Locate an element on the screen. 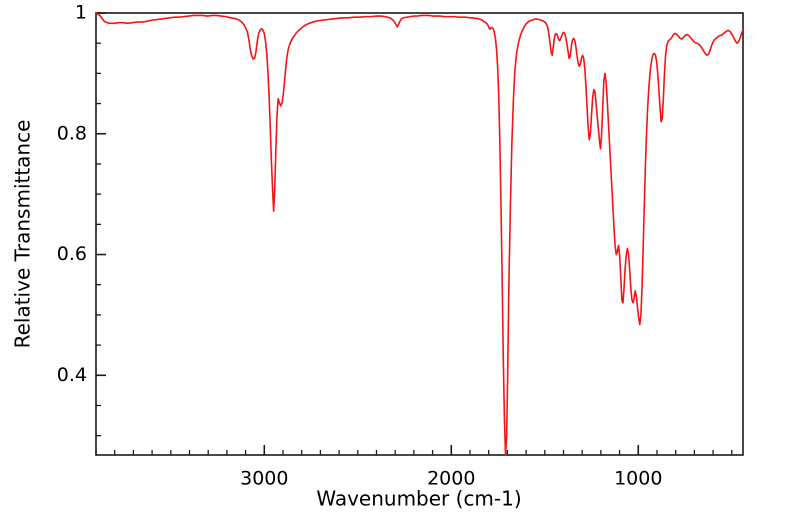 The image size is (799, 516). y-tick-label: 0.4 is located at coordinates (72, 375).